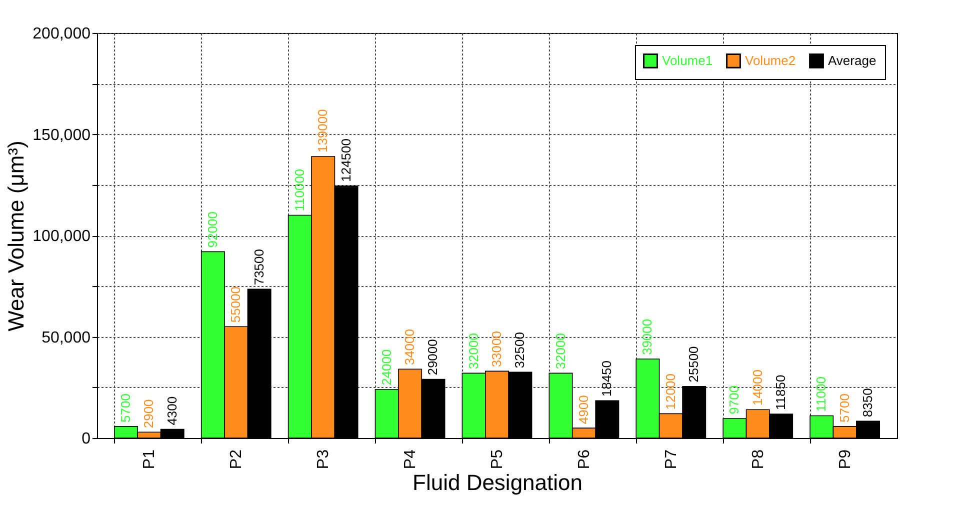 The width and height of the screenshot is (964, 517). I want to click on x-tick-label: P1, so click(149, 459).